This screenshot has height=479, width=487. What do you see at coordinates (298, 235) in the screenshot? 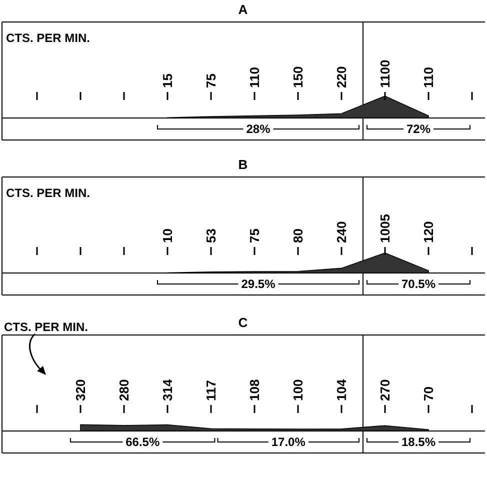
I see `data-label: 80` at bounding box center [298, 235].